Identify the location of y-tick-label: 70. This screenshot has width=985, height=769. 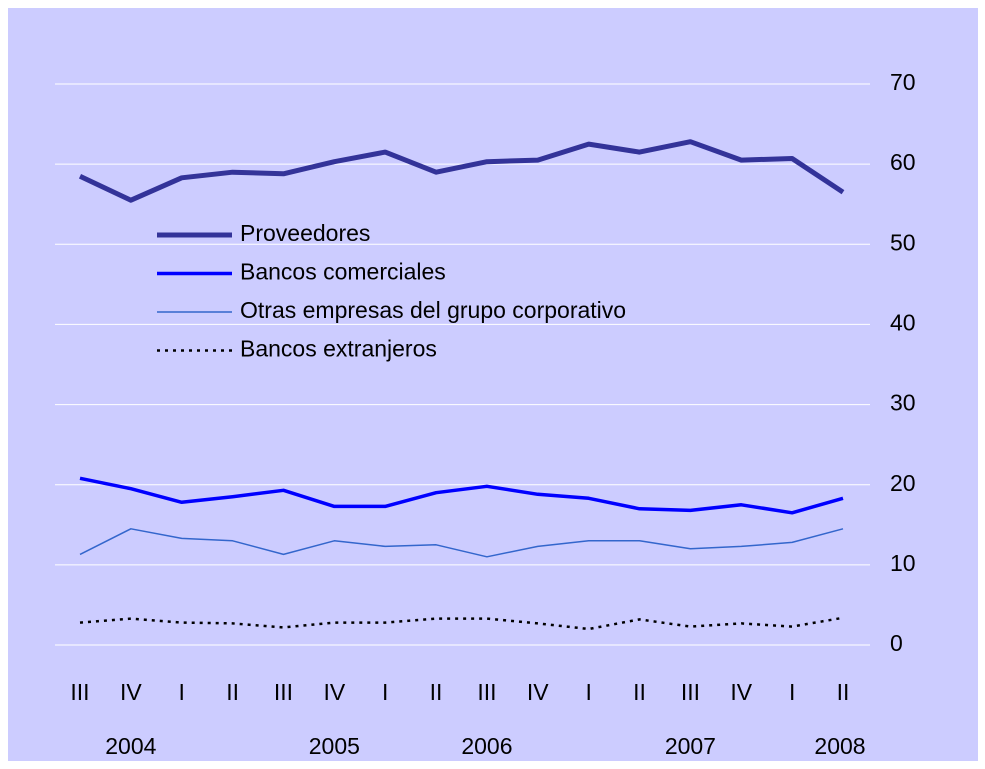
(903, 82).